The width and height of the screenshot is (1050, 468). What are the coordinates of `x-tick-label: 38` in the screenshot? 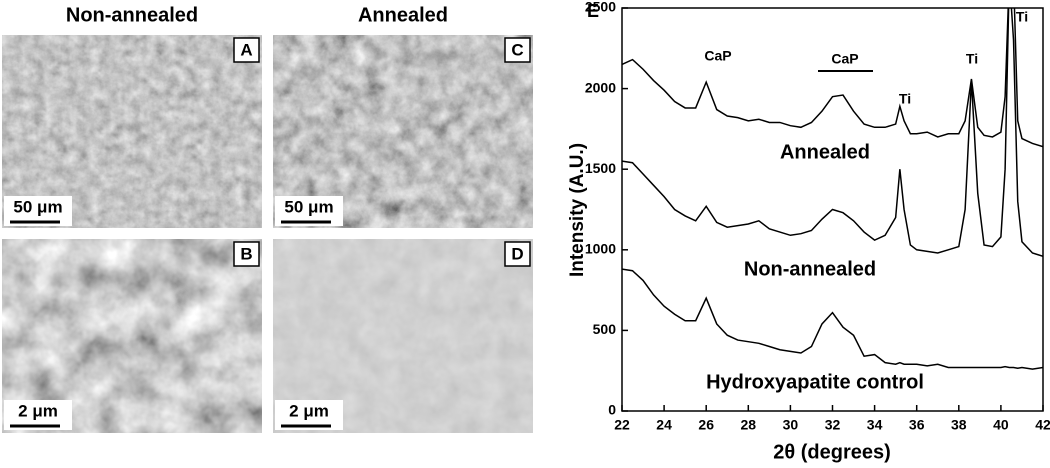 It's located at (959, 425).